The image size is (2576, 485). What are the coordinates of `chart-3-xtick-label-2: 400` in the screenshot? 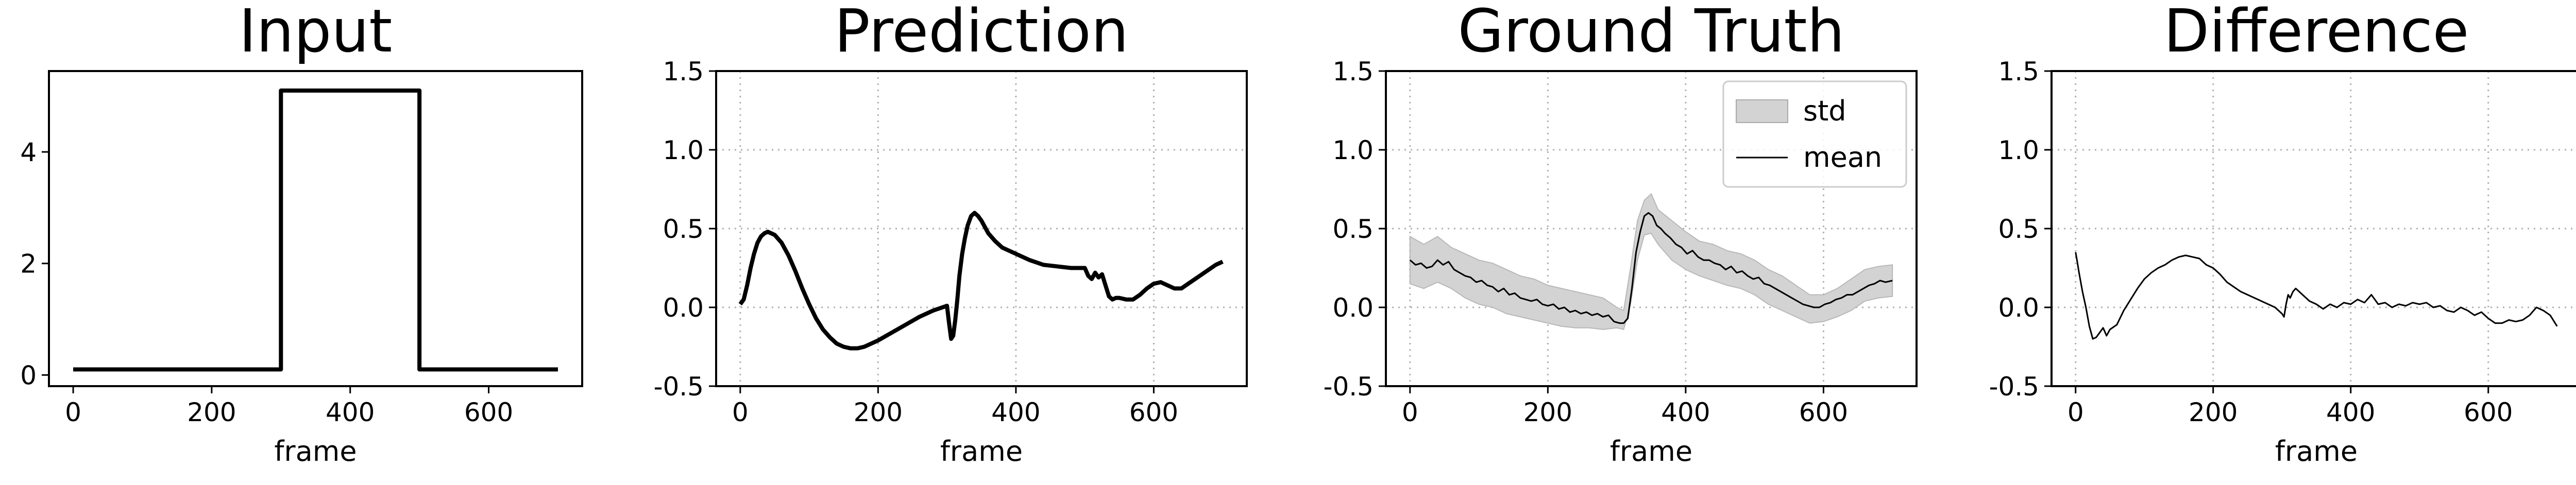 It's located at (2350, 412).